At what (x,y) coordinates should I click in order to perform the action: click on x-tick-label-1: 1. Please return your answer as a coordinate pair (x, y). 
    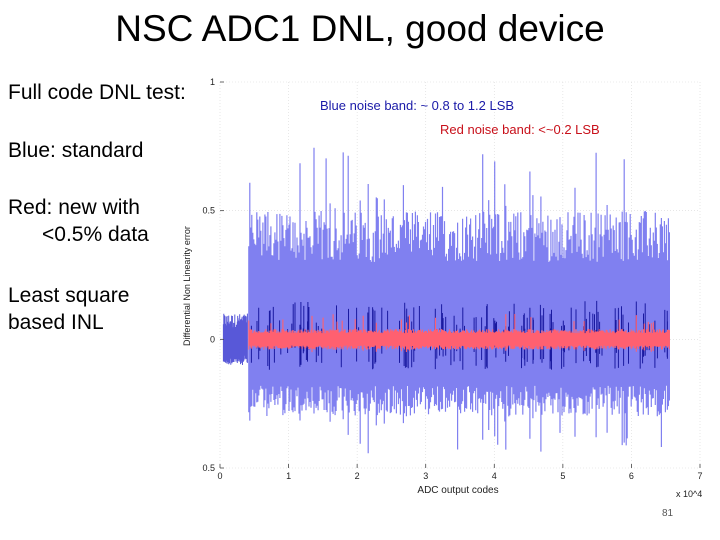
    Looking at the image, I should click on (288, 476).